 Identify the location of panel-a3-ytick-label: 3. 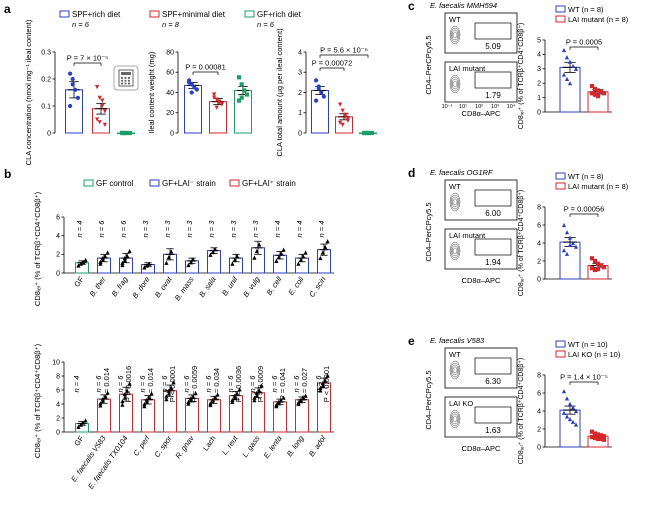
(300, 73).